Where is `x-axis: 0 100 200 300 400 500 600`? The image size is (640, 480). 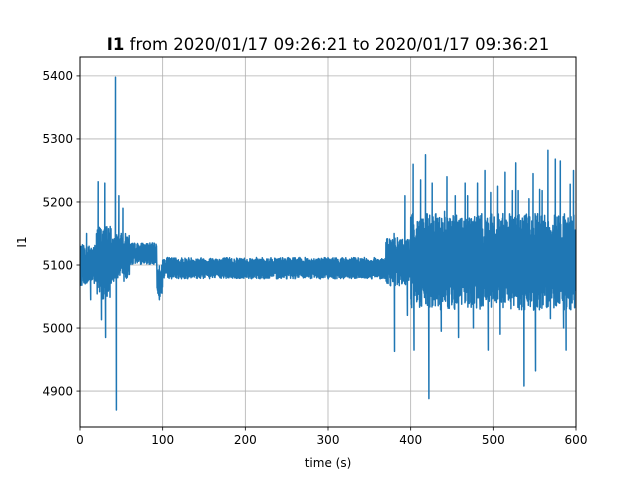
x-axis: 0 100 200 300 400 500 600 is located at coordinates (331, 437).